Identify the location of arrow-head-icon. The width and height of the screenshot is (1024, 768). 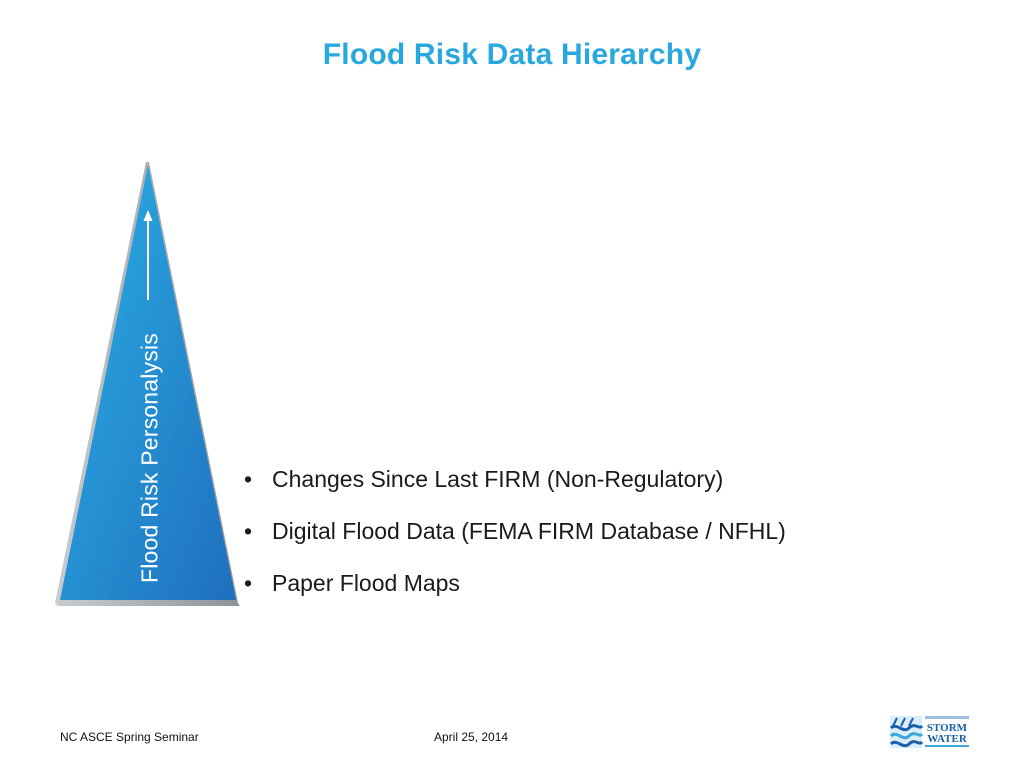
(148, 215).